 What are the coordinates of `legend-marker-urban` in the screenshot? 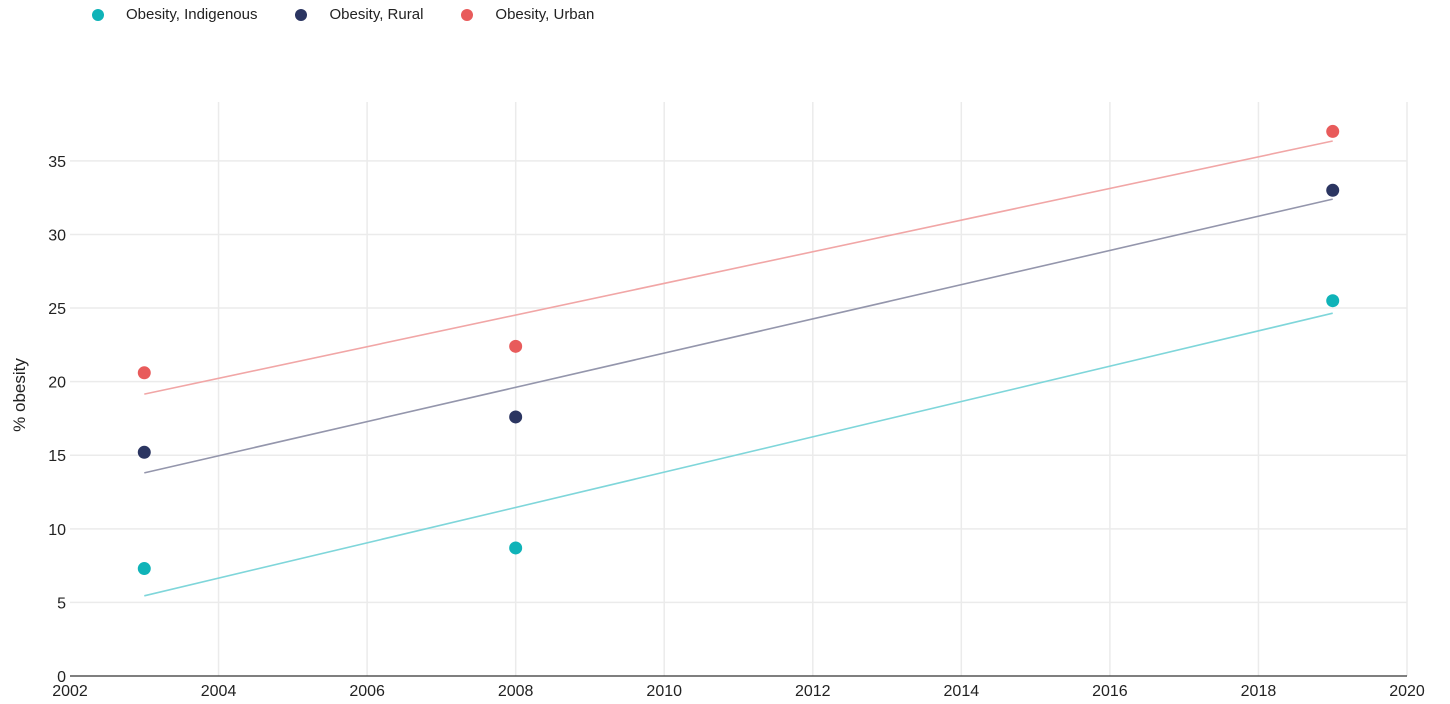 It's located at (467, 14).